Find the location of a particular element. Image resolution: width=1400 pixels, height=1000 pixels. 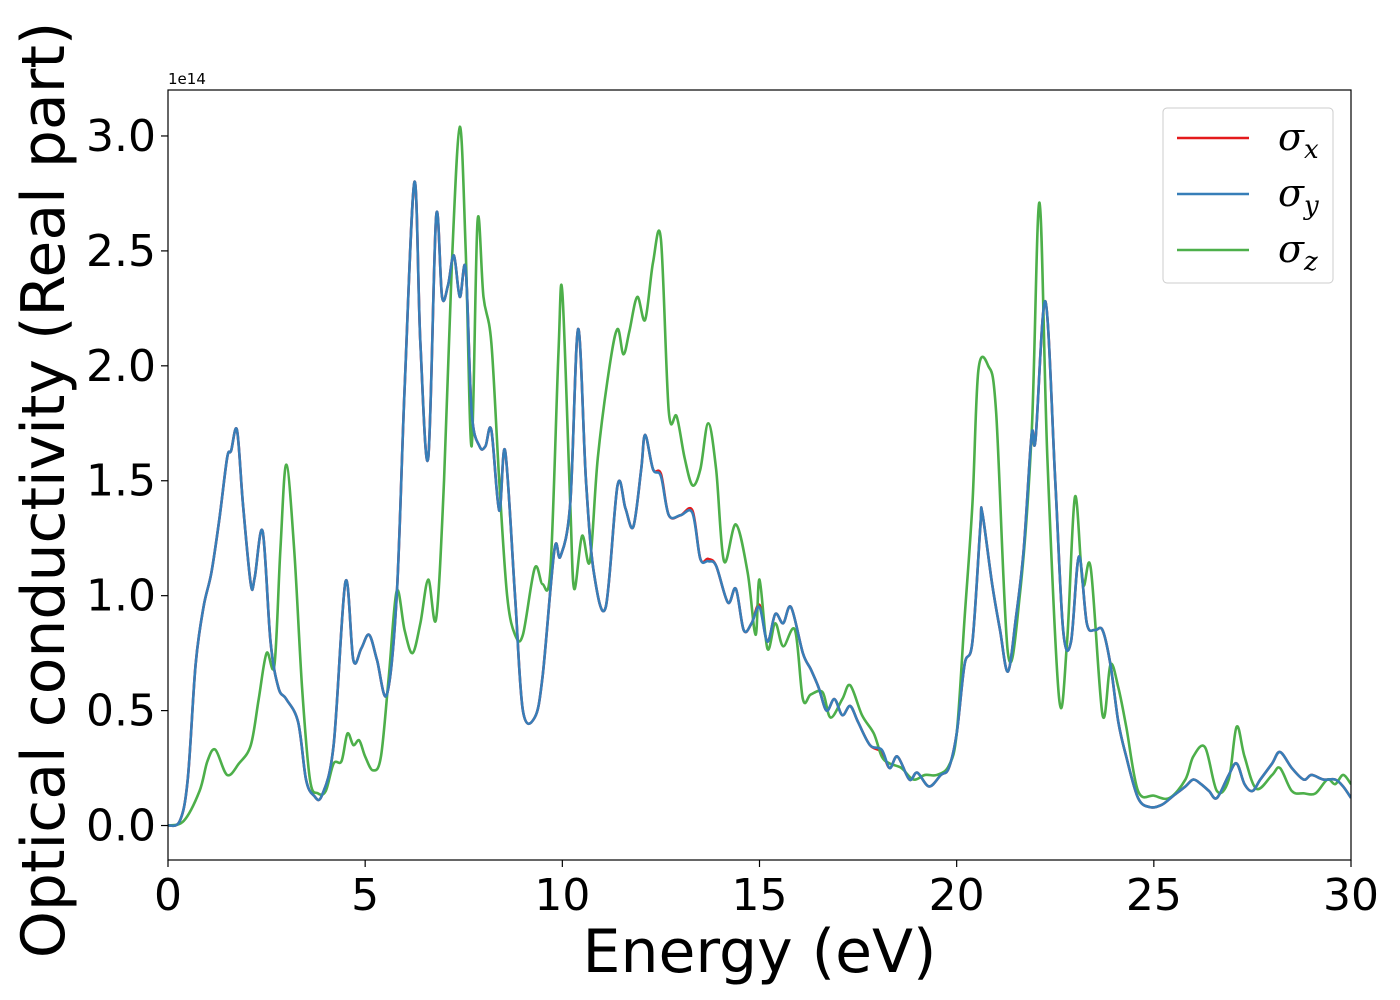

y-tick-label: 2.0 is located at coordinates (121, 366).